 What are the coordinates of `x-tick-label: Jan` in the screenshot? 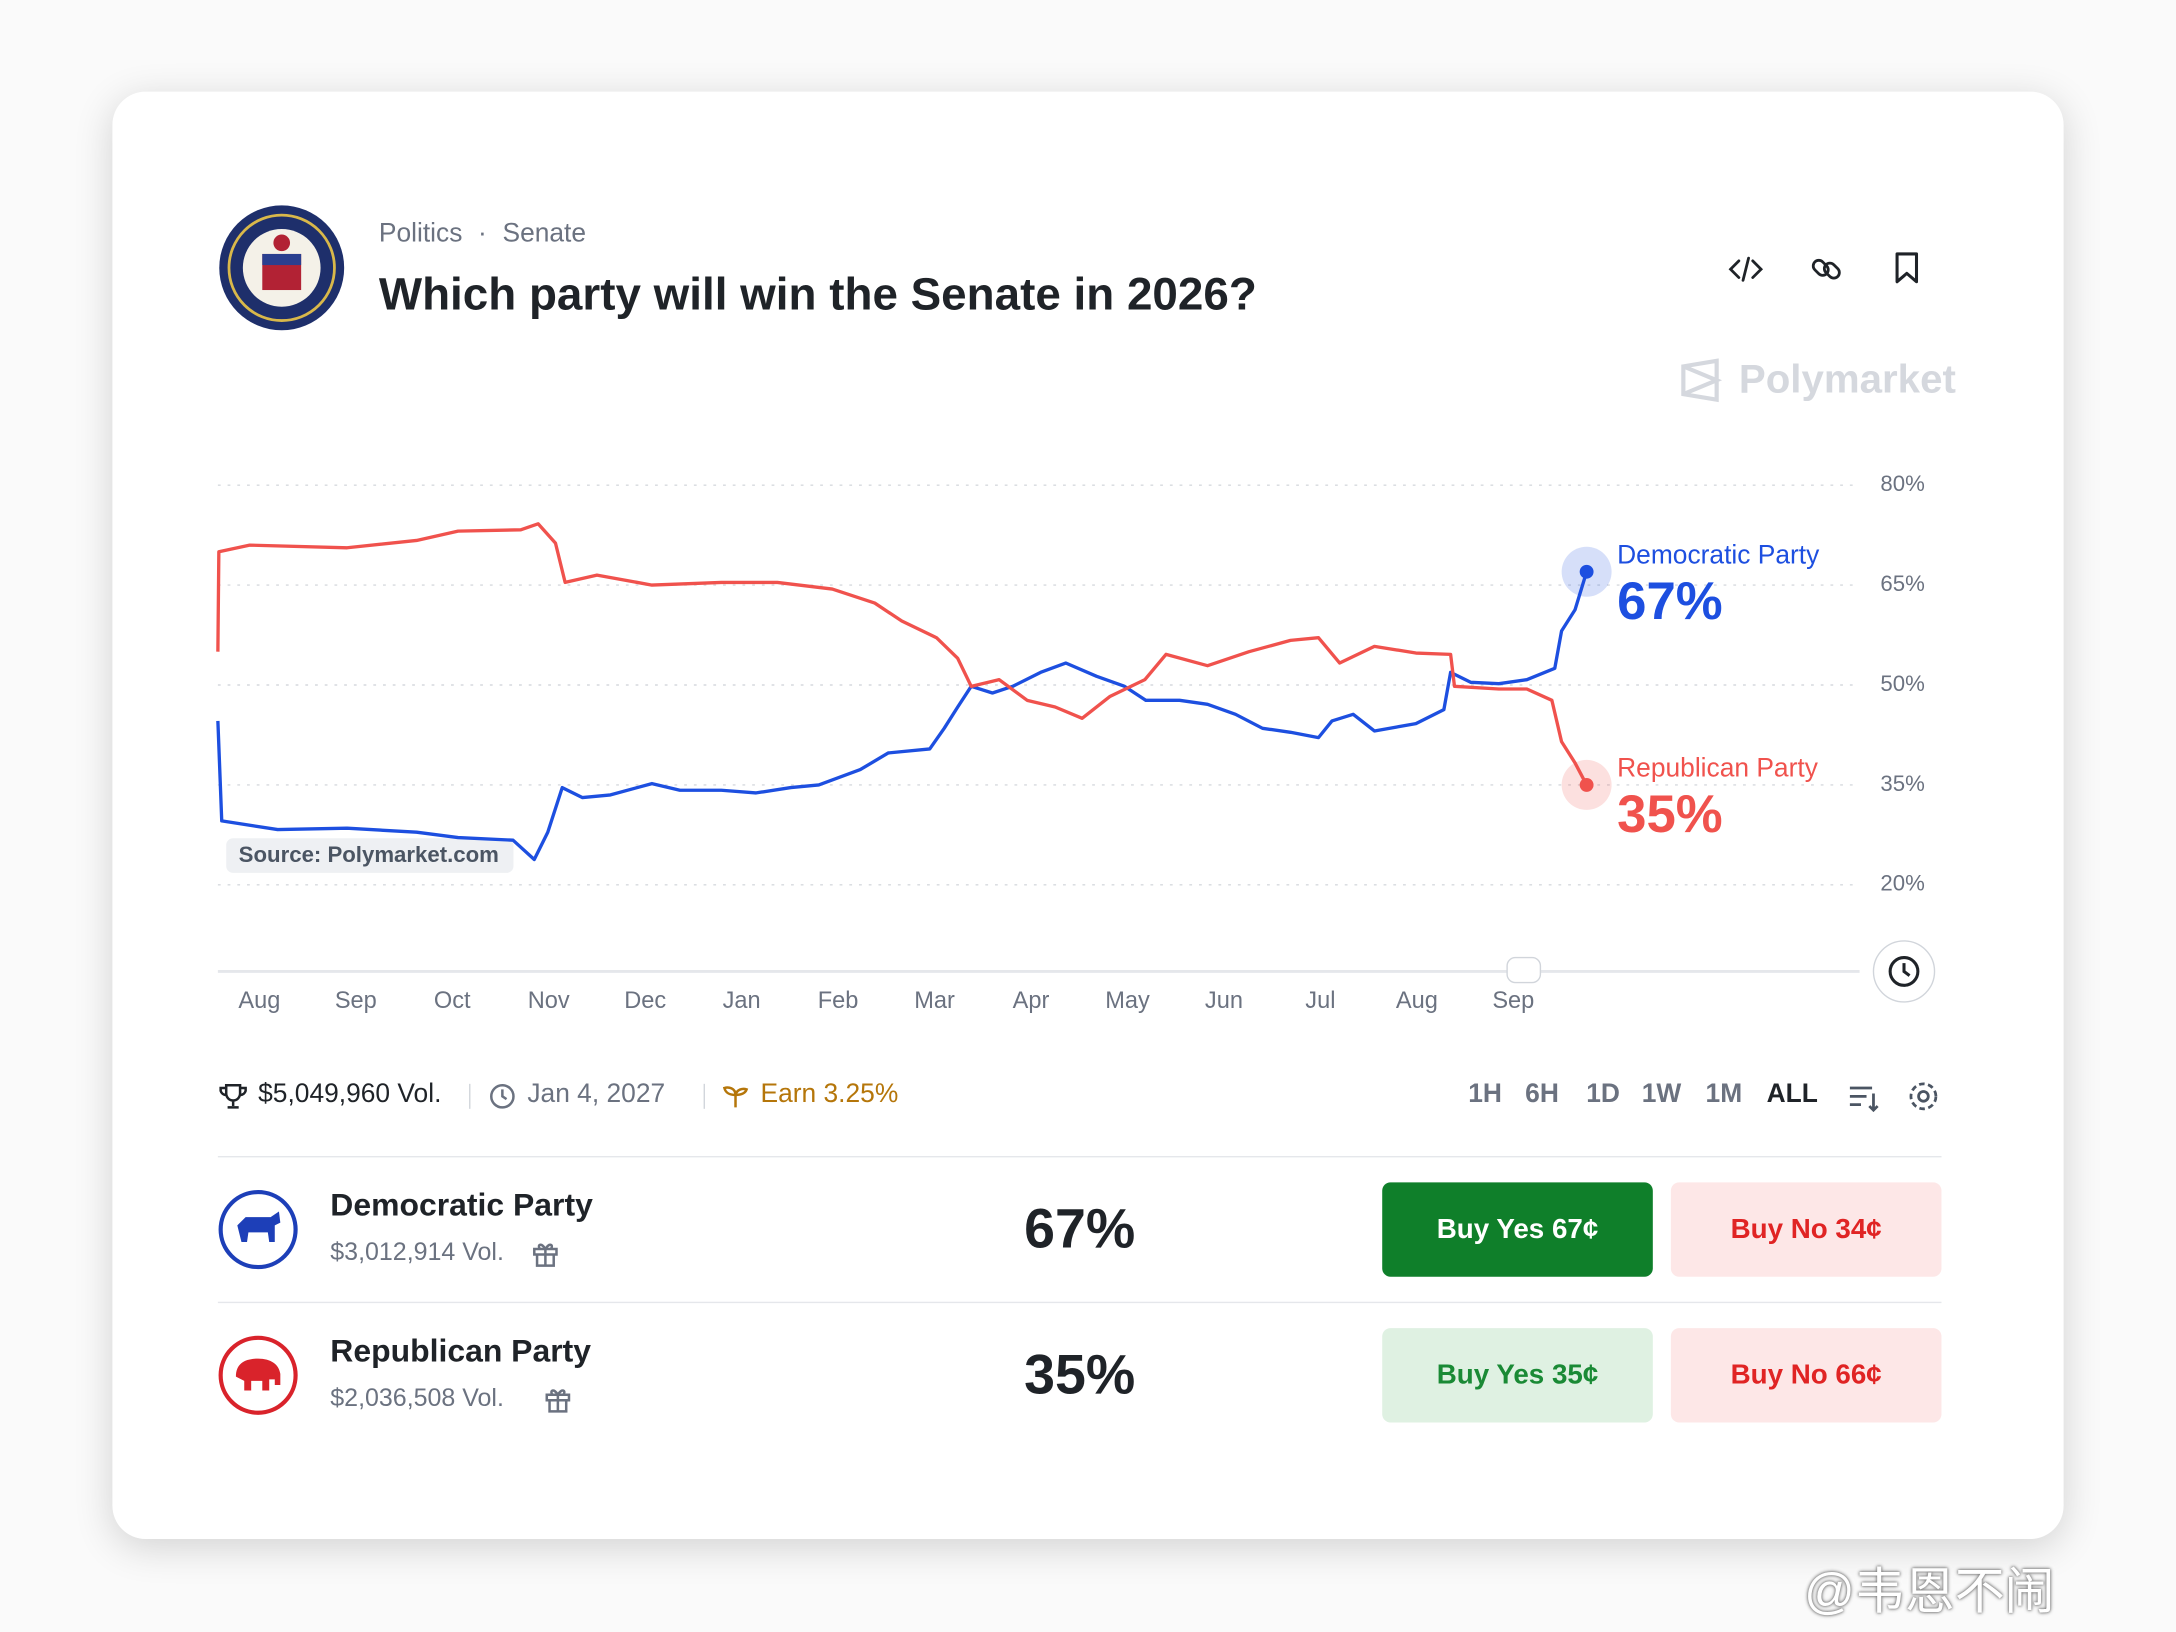 It's located at (742, 1000).